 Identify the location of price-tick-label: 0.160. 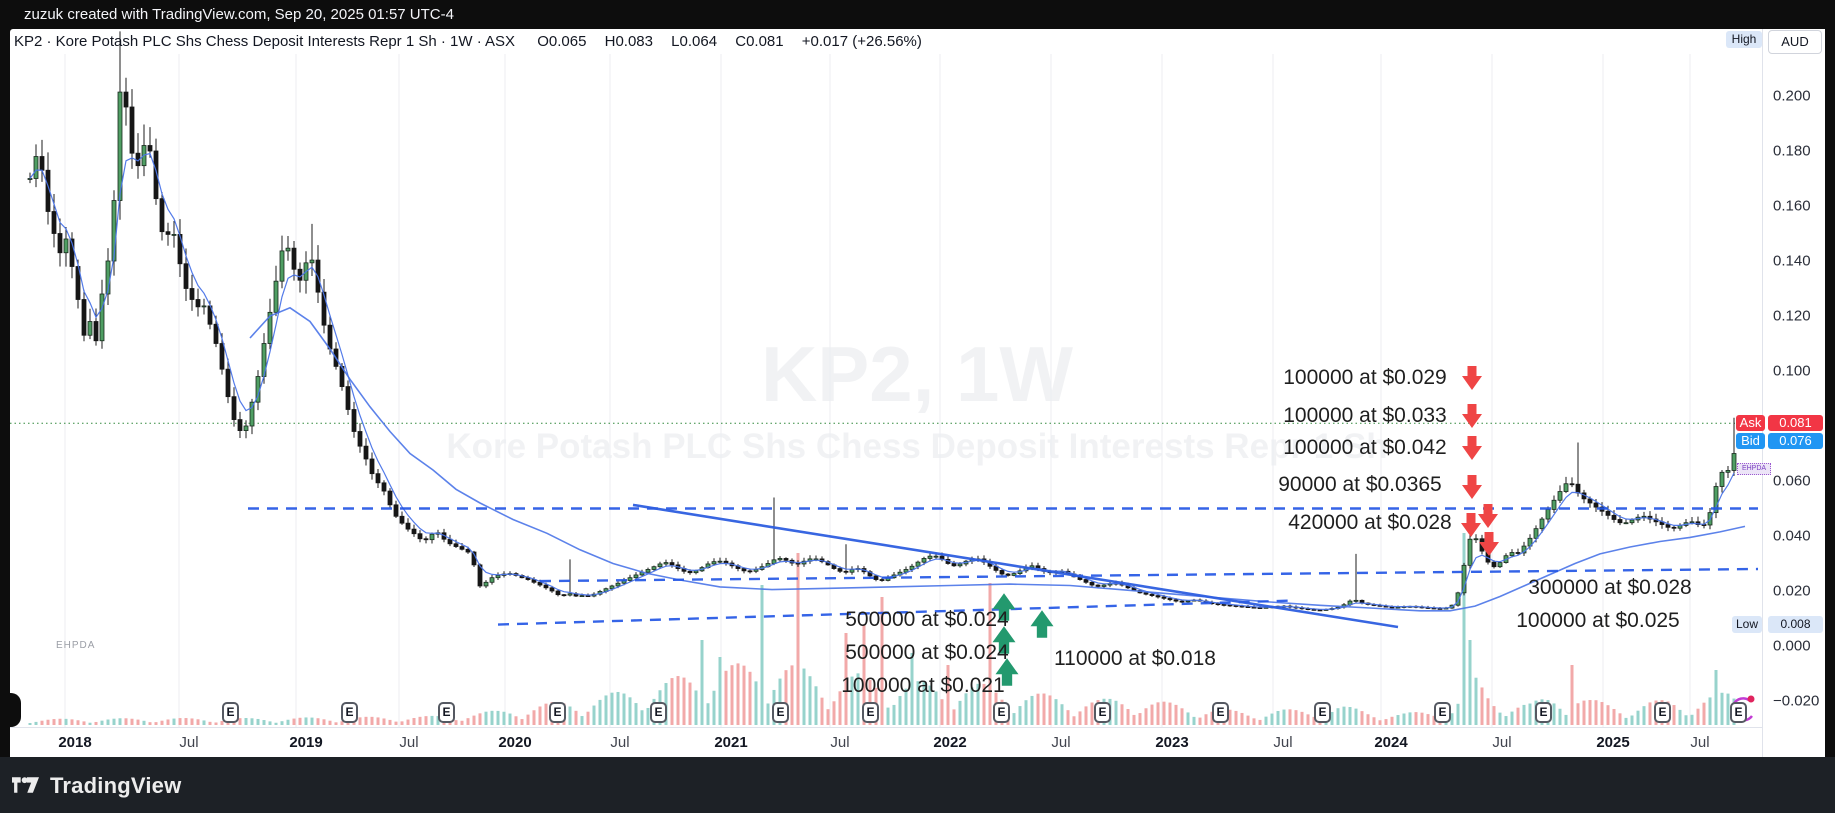
(1792, 206).